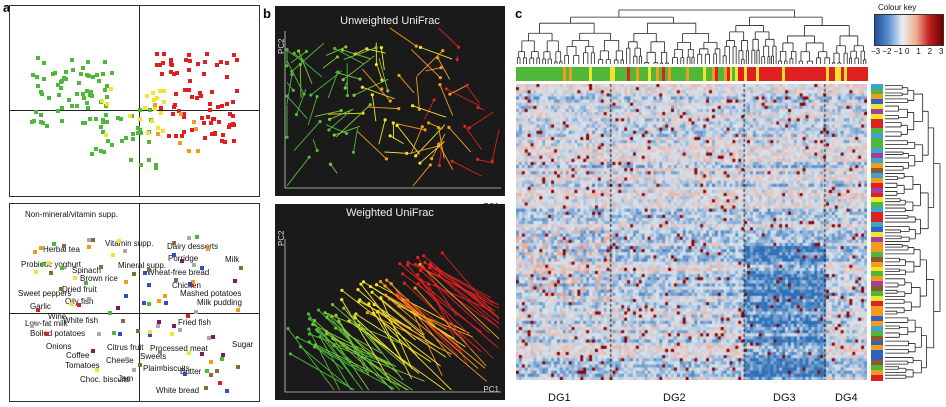  Describe the element at coordinates (390, 21) in the screenshot. I see `panel-b-top-title: Unweighted UniFrac` at that location.